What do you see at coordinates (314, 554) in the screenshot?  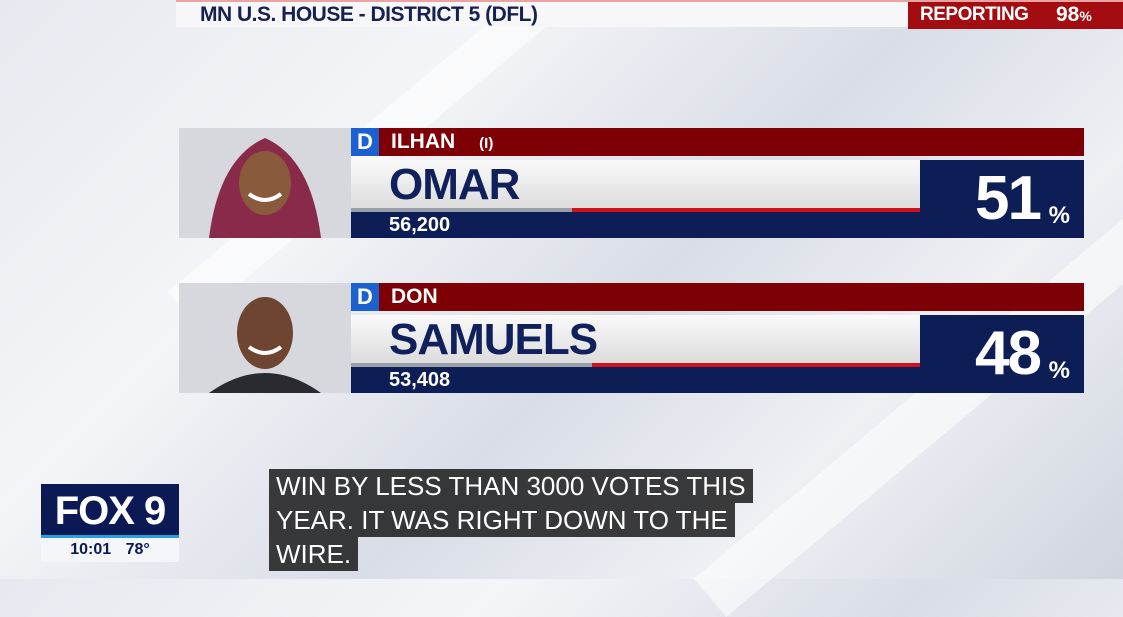 I see `caption-line: WIRE.` at bounding box center [314, 554].